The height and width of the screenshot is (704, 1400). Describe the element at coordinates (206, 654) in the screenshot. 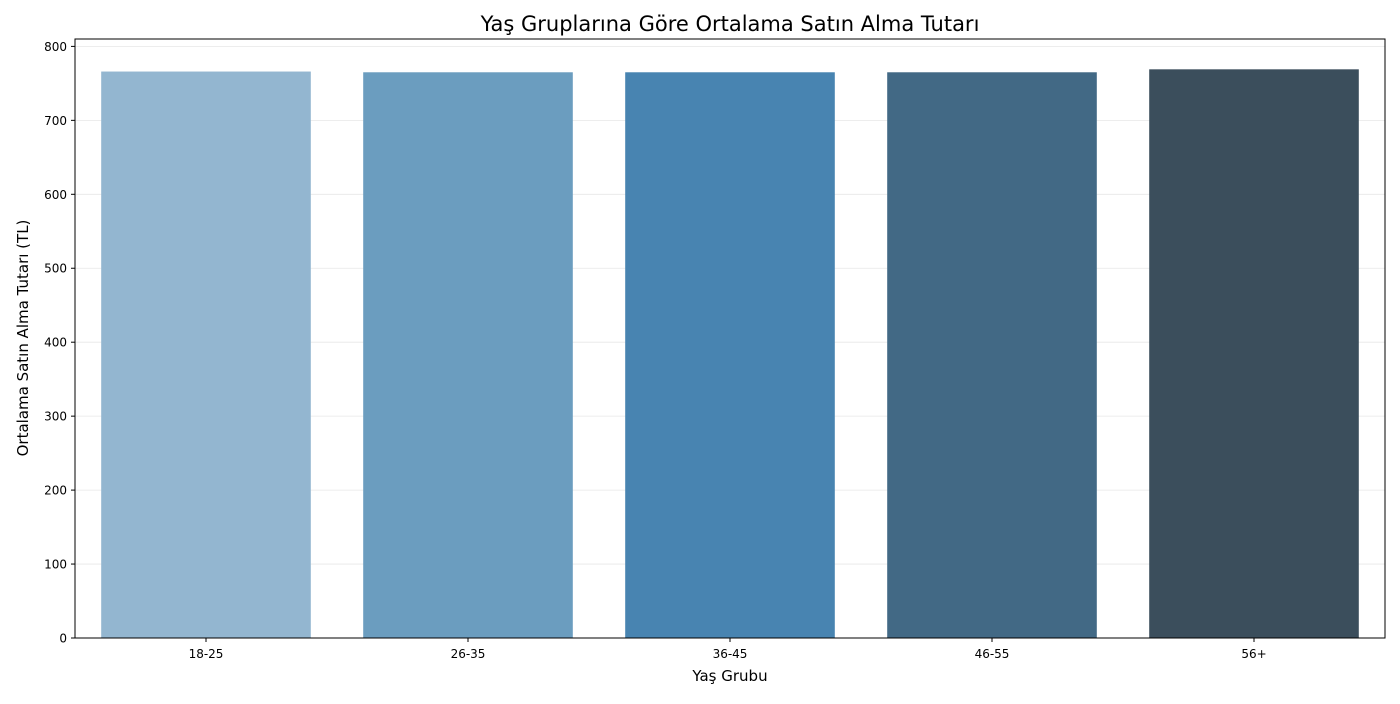

I see `x-tick-label: 18-25` at that location.